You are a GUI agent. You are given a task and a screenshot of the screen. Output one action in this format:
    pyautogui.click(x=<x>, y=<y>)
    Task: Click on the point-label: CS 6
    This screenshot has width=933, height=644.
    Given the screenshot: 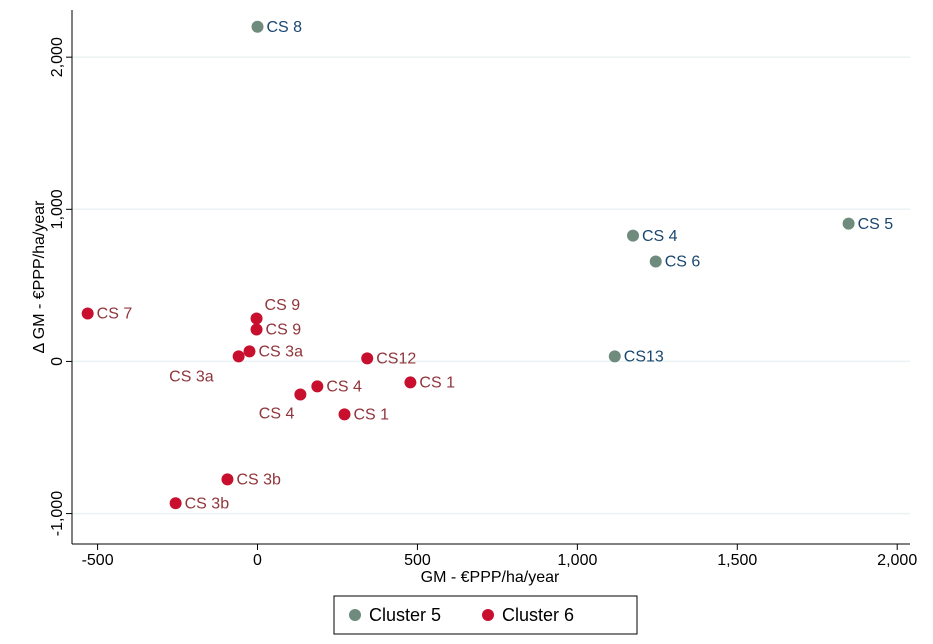 What is the action you would take?
    pyautogui.click(x=683, y=262)
    